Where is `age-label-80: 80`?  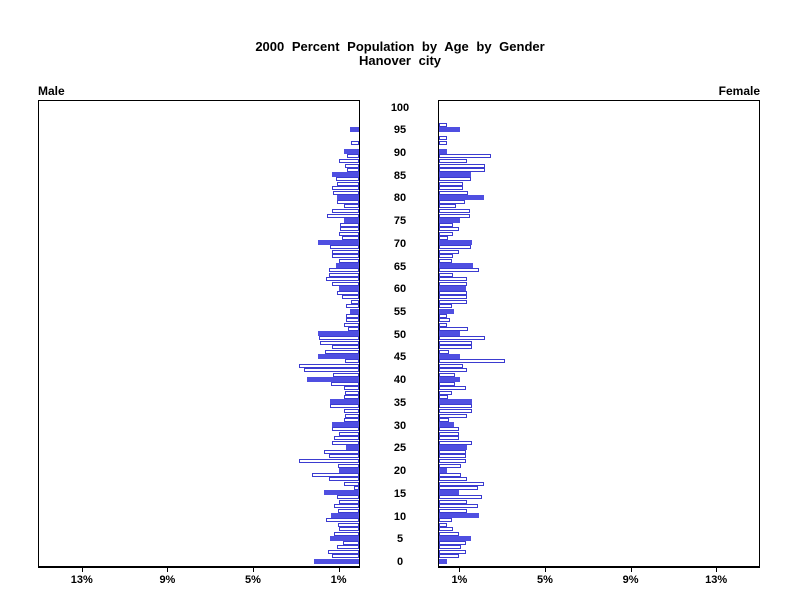
age-label-80: 80 is located at coordinates (400, 198).